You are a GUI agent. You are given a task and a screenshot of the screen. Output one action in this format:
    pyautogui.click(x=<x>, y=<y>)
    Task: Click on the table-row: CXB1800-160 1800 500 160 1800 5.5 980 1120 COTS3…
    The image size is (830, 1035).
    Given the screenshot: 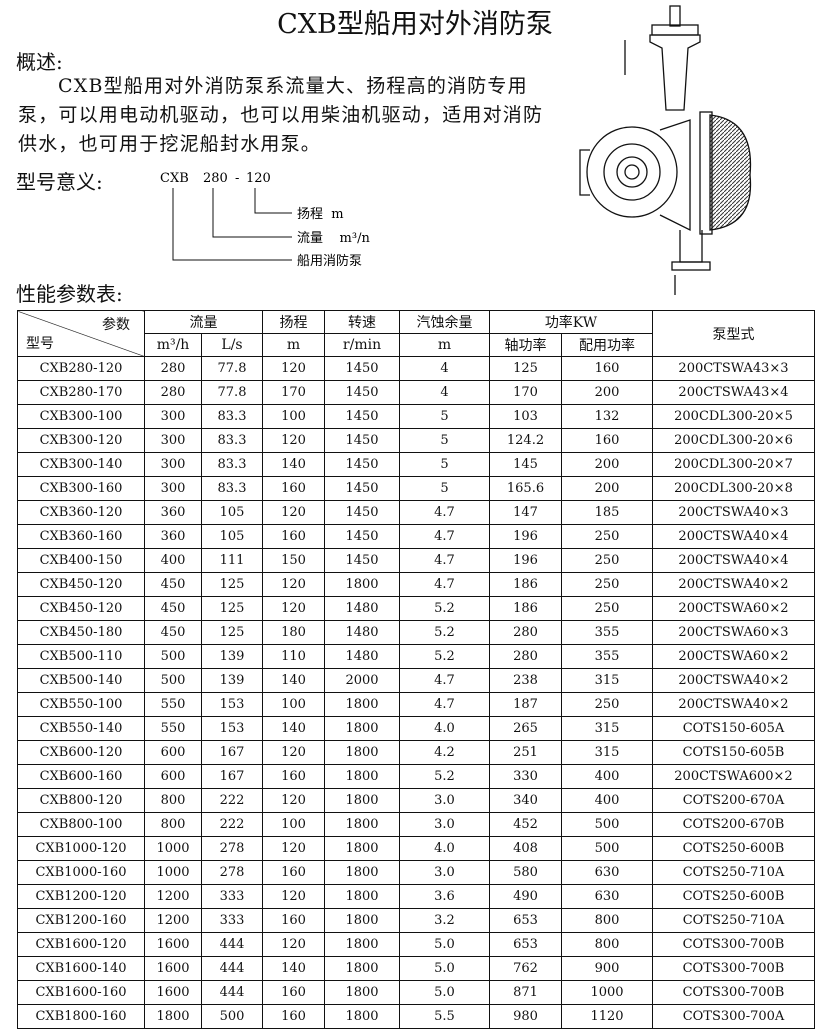 What is the action you would take?
    pyautogui.click(x=416, y=1016)
    